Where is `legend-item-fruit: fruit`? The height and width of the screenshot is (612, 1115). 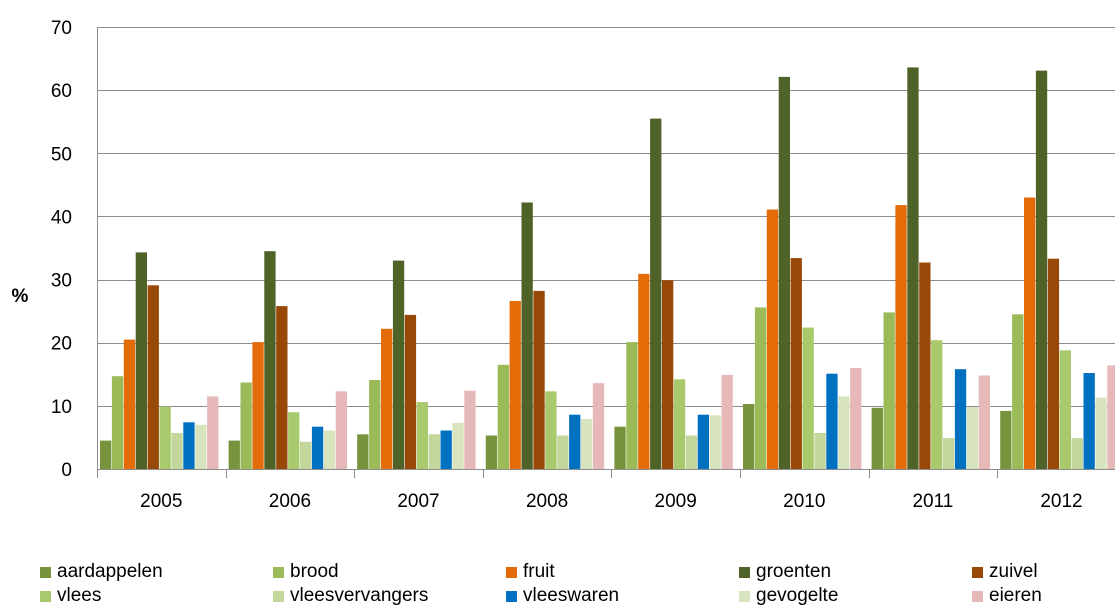 legend-item-fruit: fruit is located at coordinates (622, 572).